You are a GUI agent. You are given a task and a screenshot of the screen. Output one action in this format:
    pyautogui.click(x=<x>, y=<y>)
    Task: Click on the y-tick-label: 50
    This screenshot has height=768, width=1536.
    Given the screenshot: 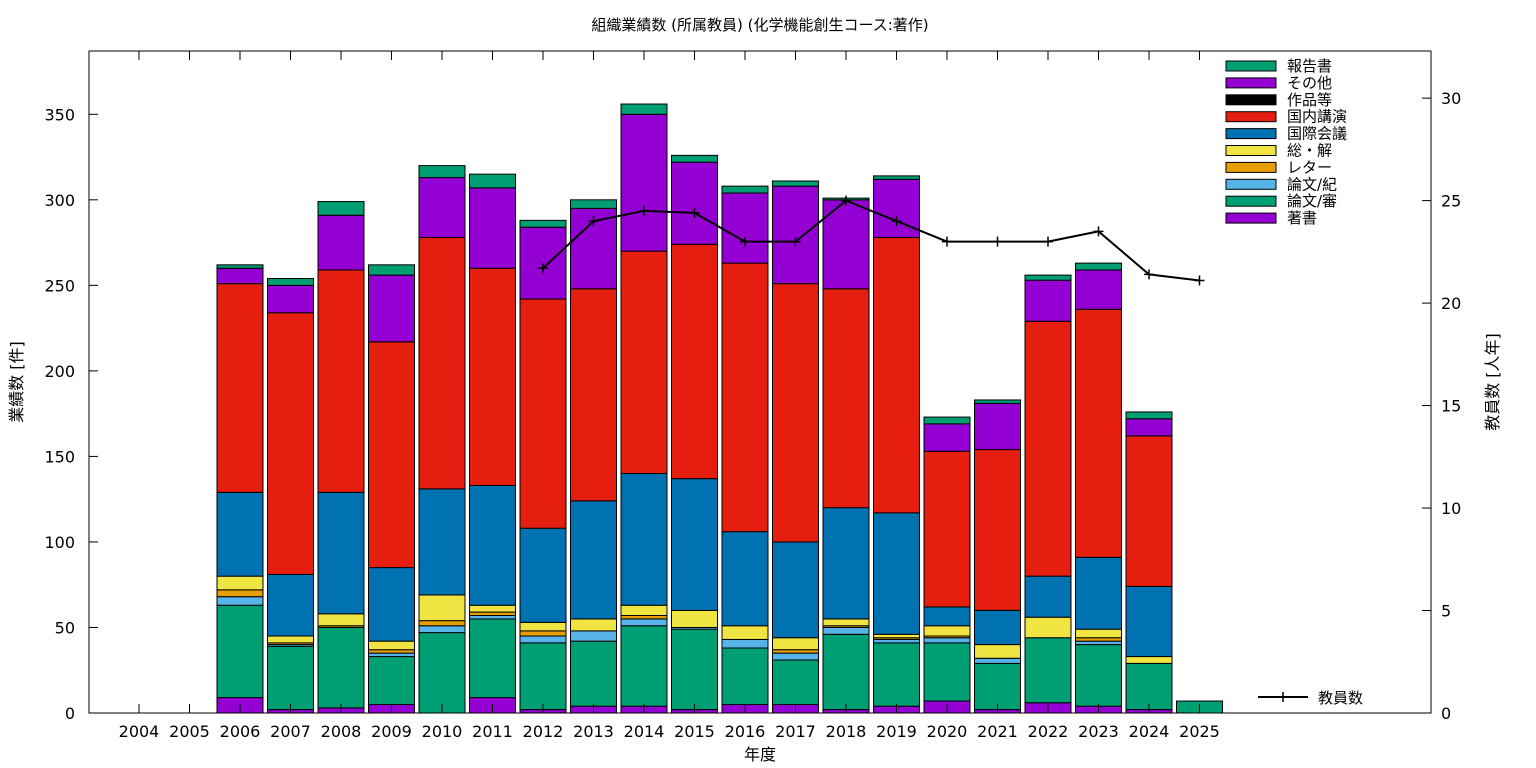 What is the action you would take?
    pyautogui.click(x=65, y=627)
    